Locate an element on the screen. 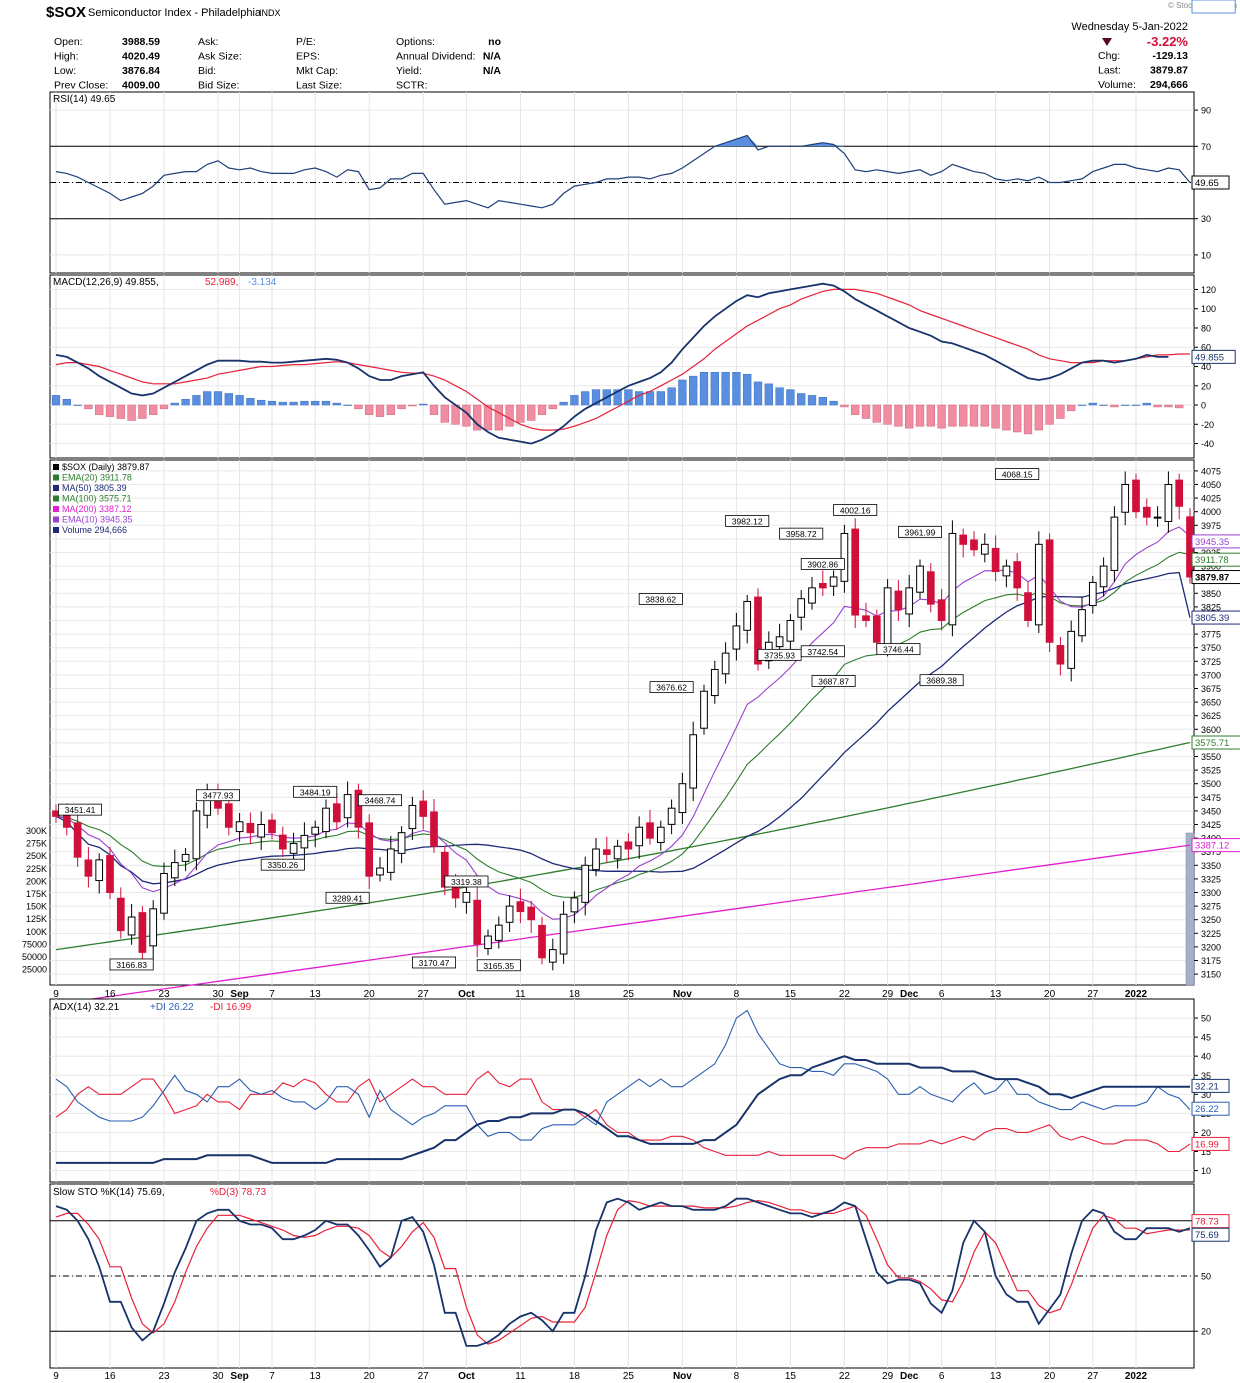 The image size is (1240, 1383). volume-tick-label: 200K is located at coordinates (36, 881).